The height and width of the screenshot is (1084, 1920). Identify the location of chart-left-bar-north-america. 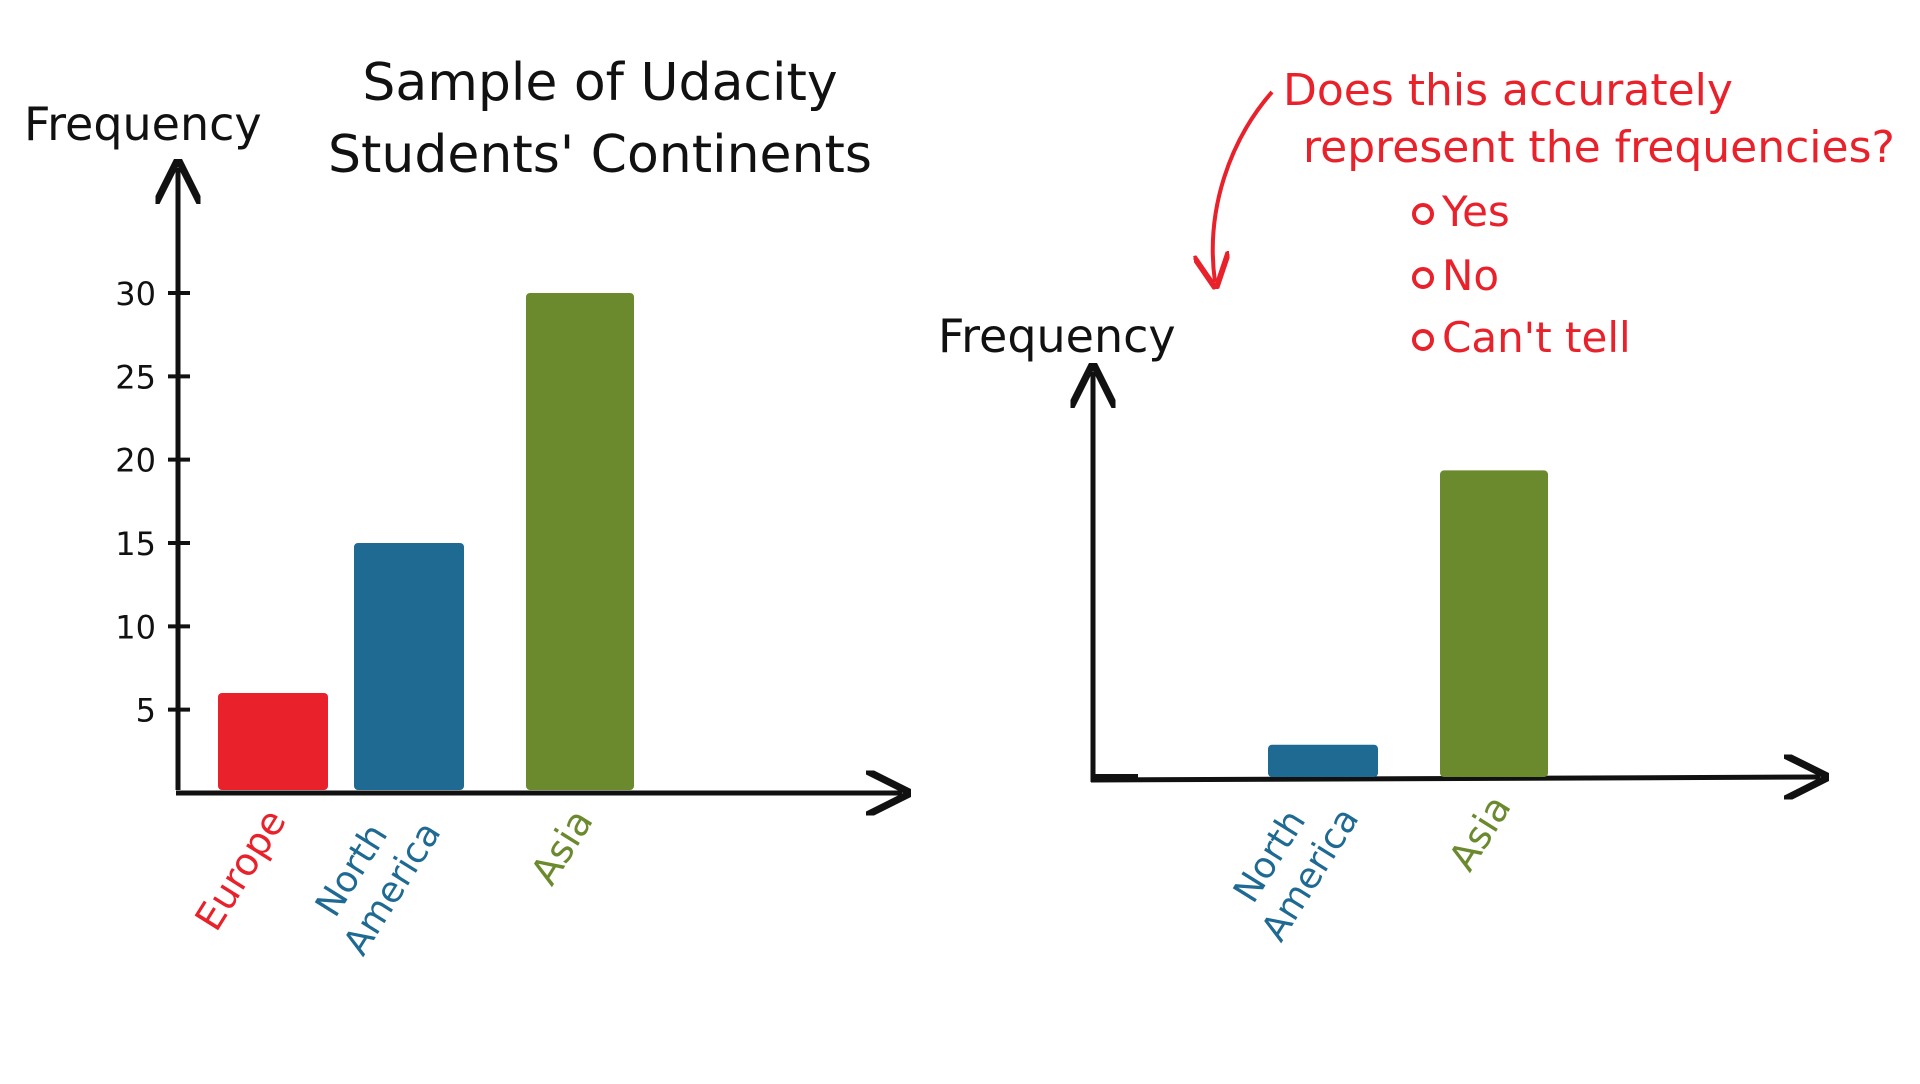
(409, 666).